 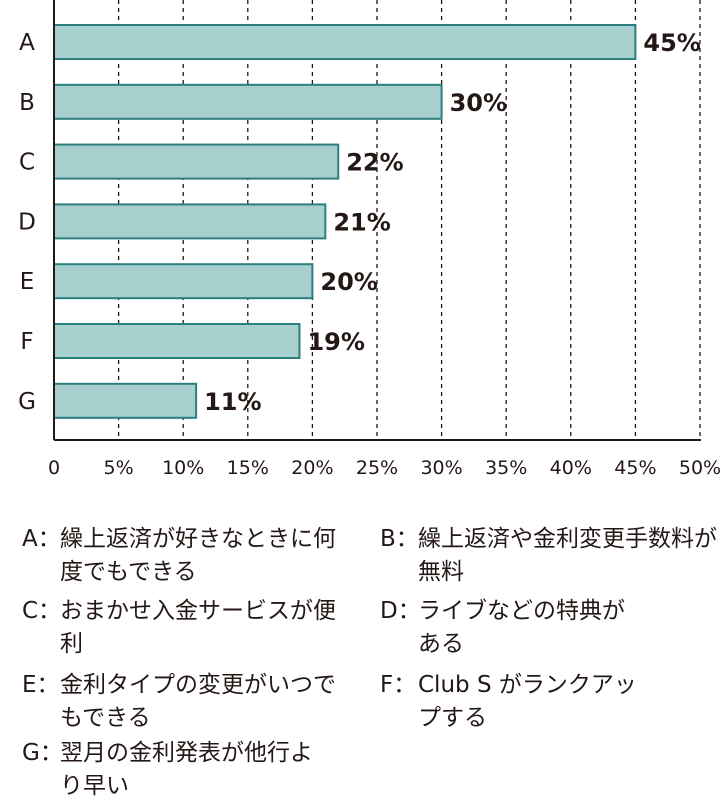 I want to click on legend-key-g: G：, so click(x=42, y=753).